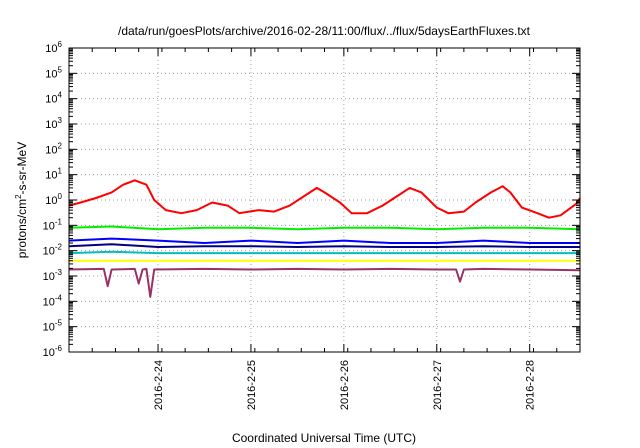 The width and height of the screenshot is (640, 448). I want to click on y-tick-label: 10⁶, so click(53, 47).